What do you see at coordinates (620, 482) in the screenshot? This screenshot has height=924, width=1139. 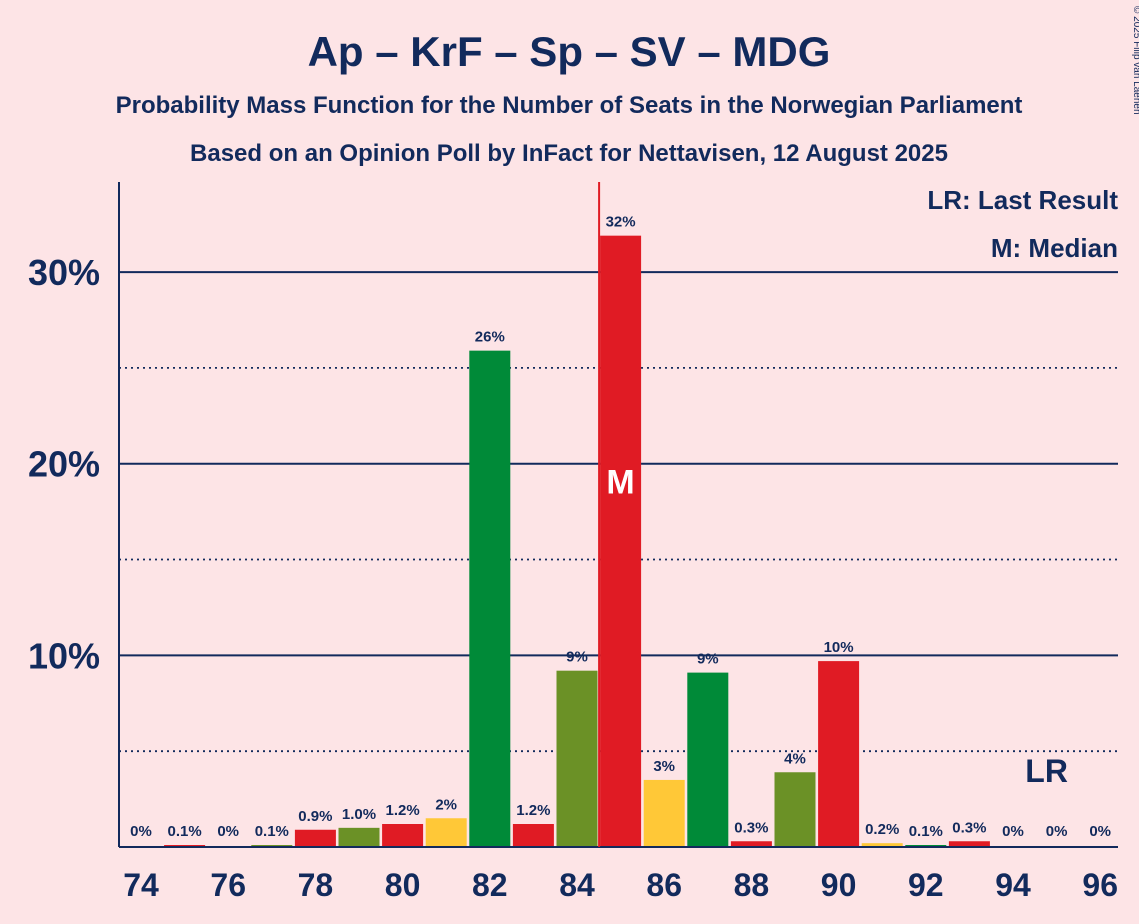 I see `median-marker: M` at bounding box center [620, 482].